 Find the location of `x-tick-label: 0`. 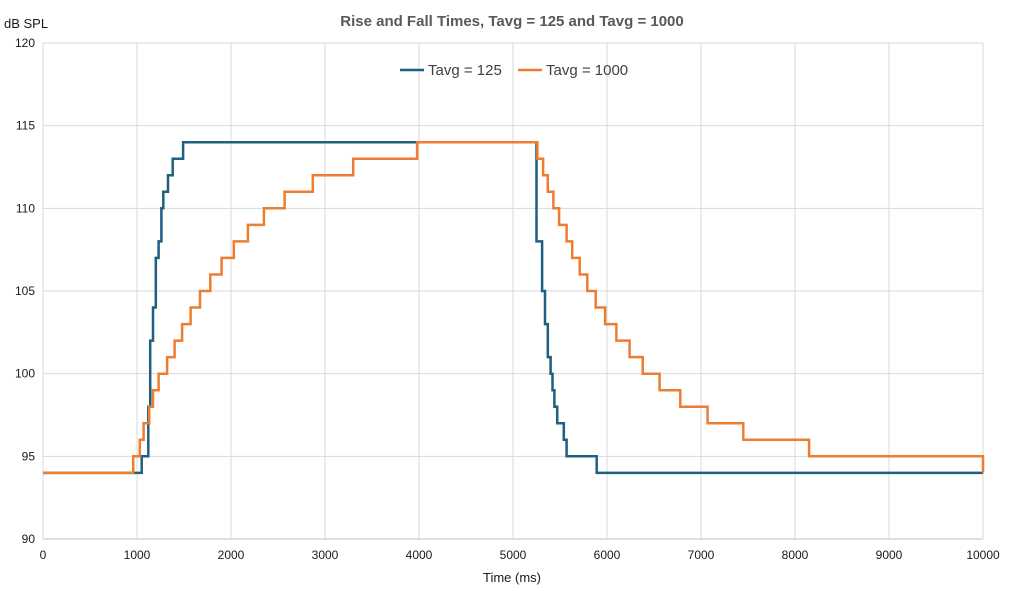

x-tick-label: 0 is located at coordinates (43, 555).